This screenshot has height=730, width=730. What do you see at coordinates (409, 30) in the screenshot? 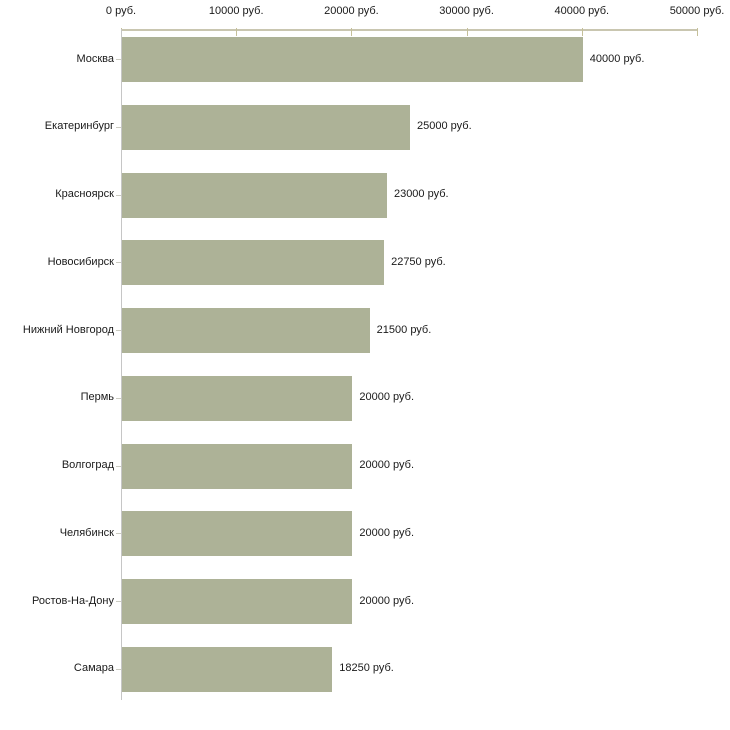
I see `x-axis-line` at bounding box center [409, 30].